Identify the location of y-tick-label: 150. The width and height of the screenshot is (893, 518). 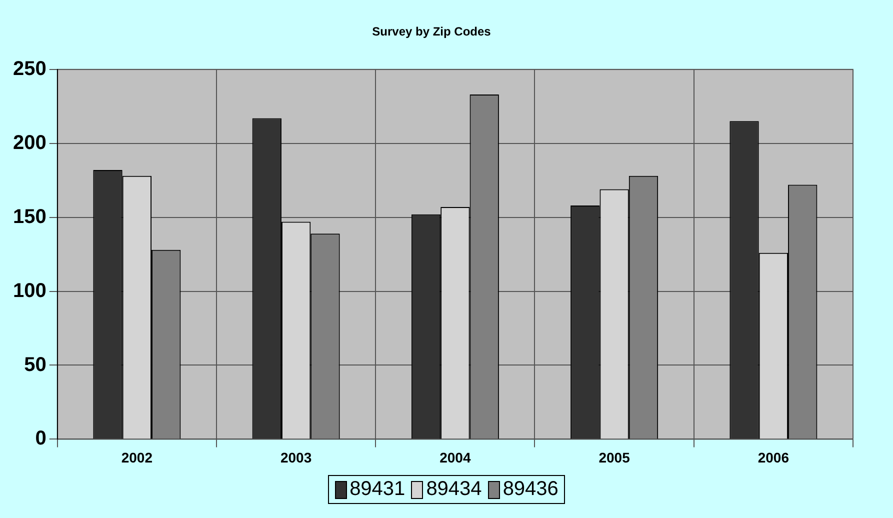
(29, 217).